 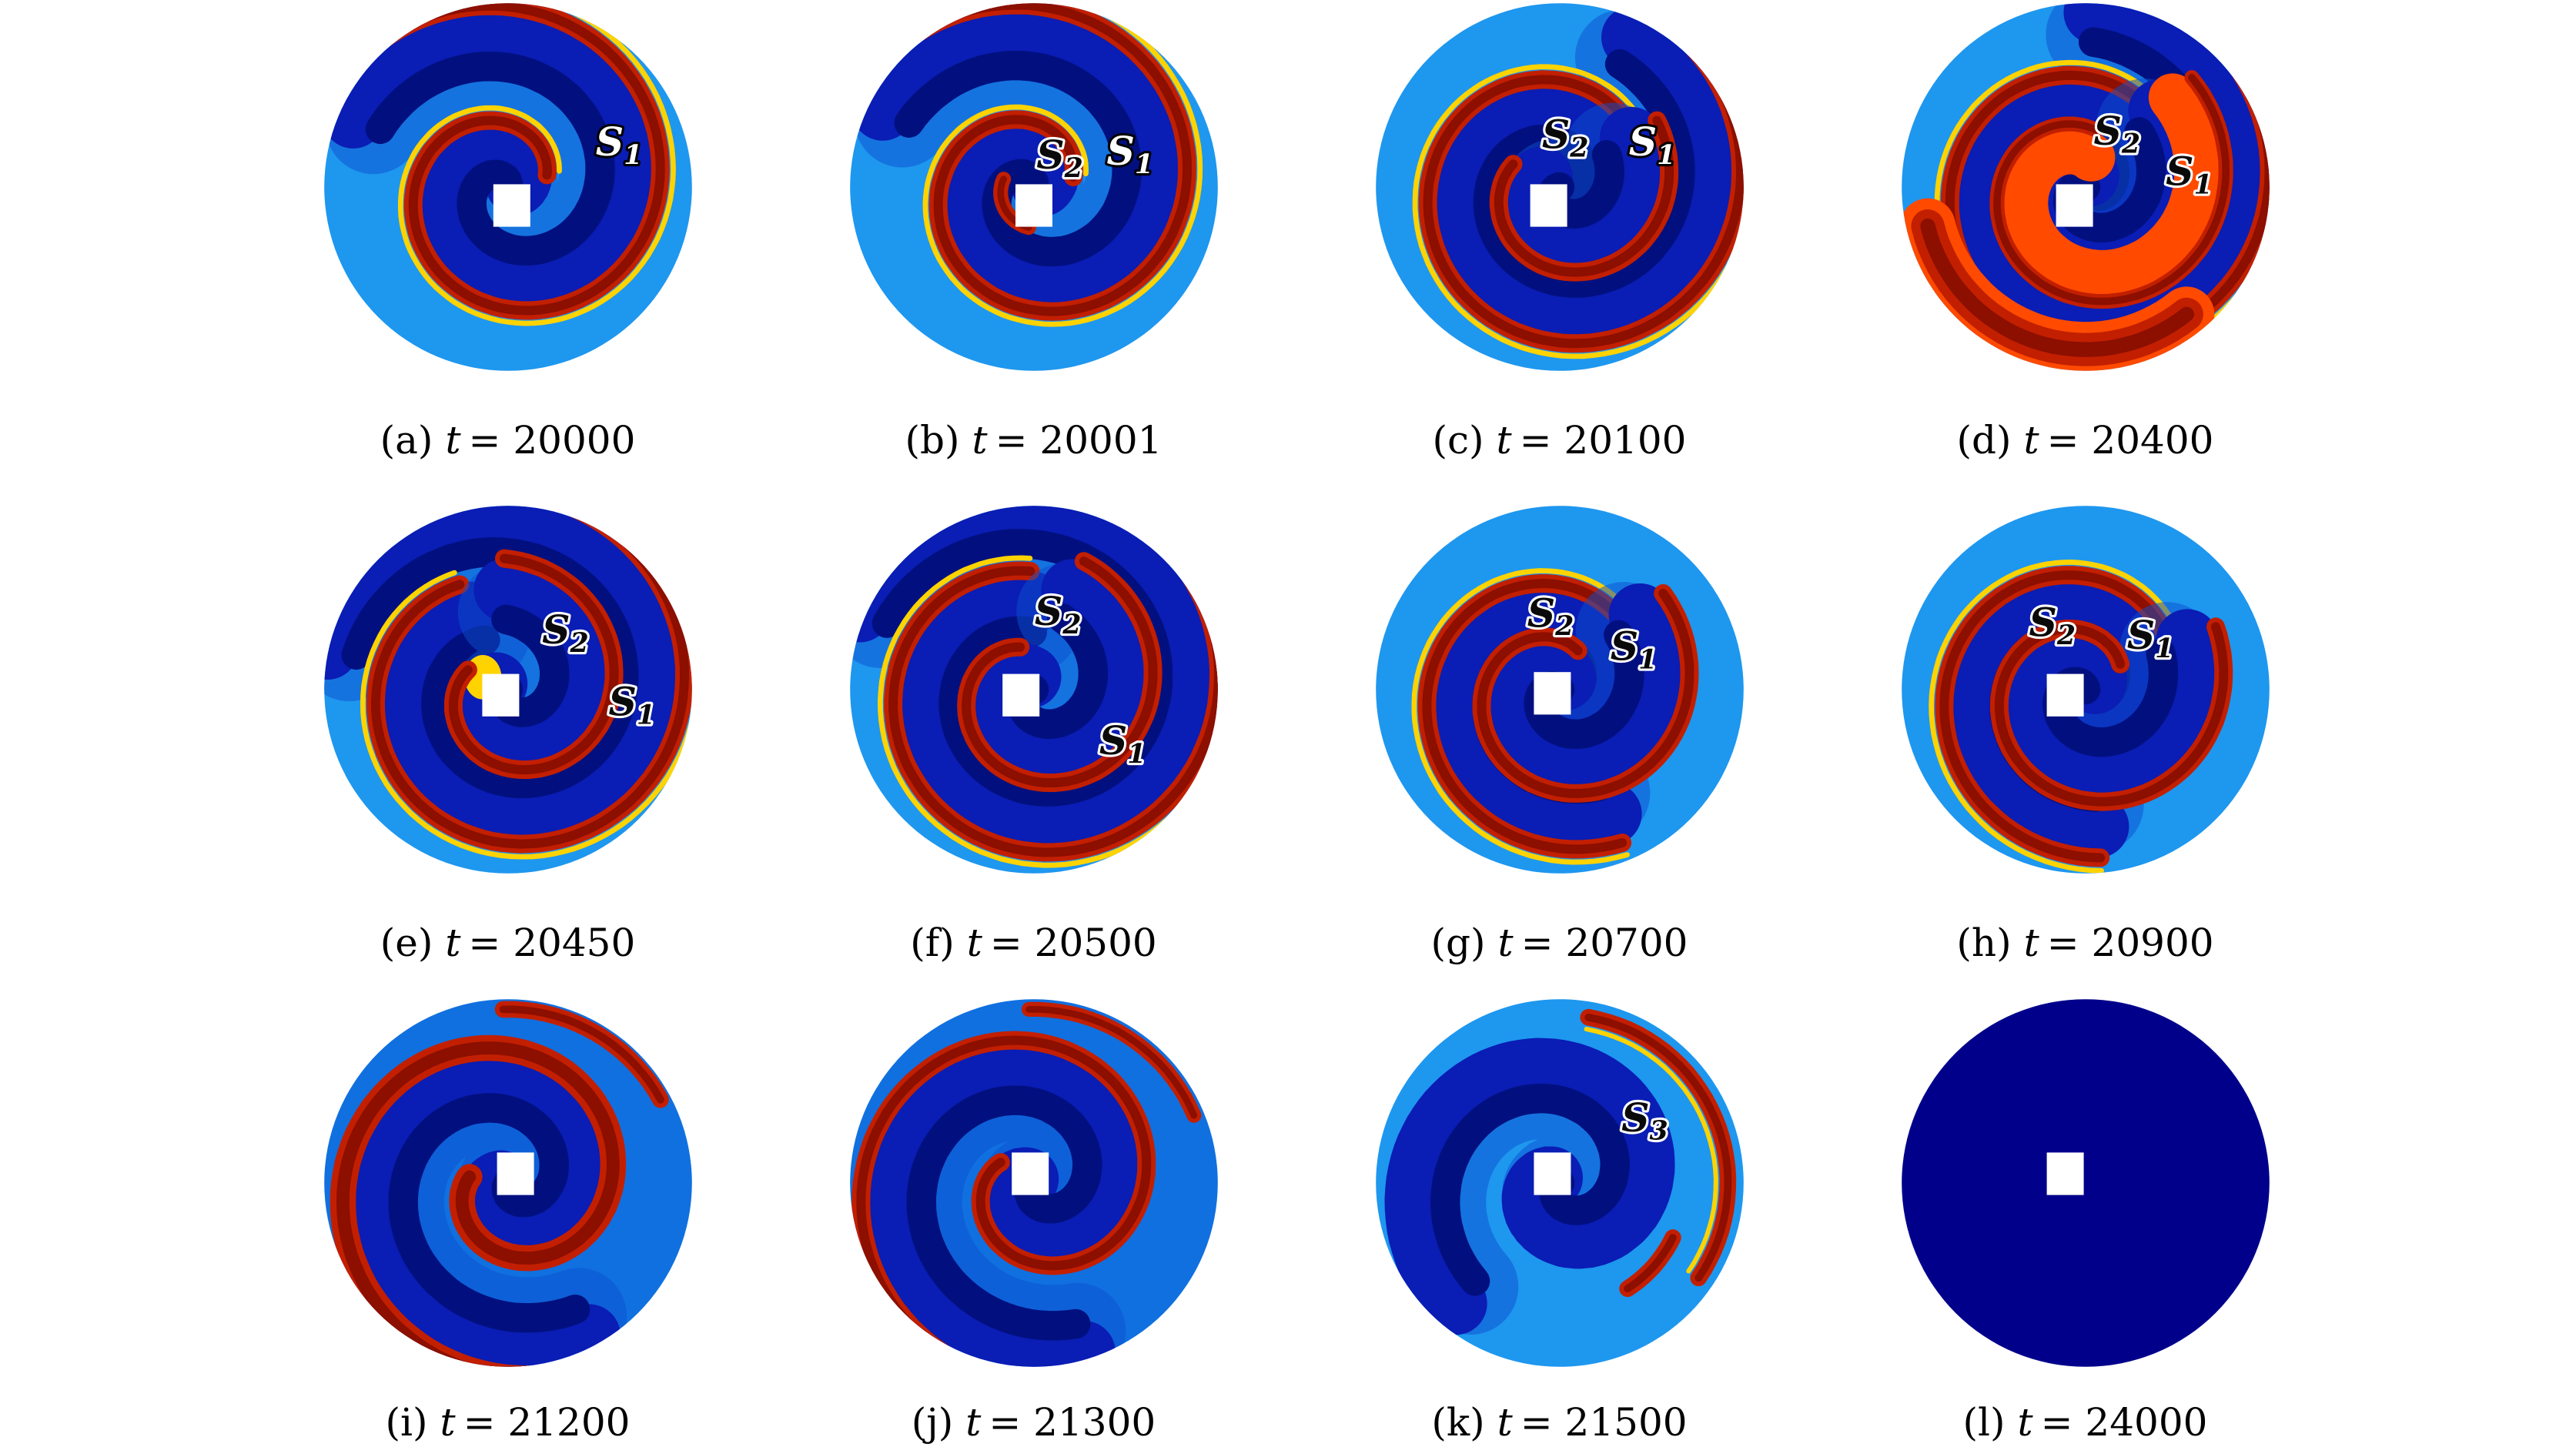 I want to click on time-value: = 20500, so click(x=1073, y=943).